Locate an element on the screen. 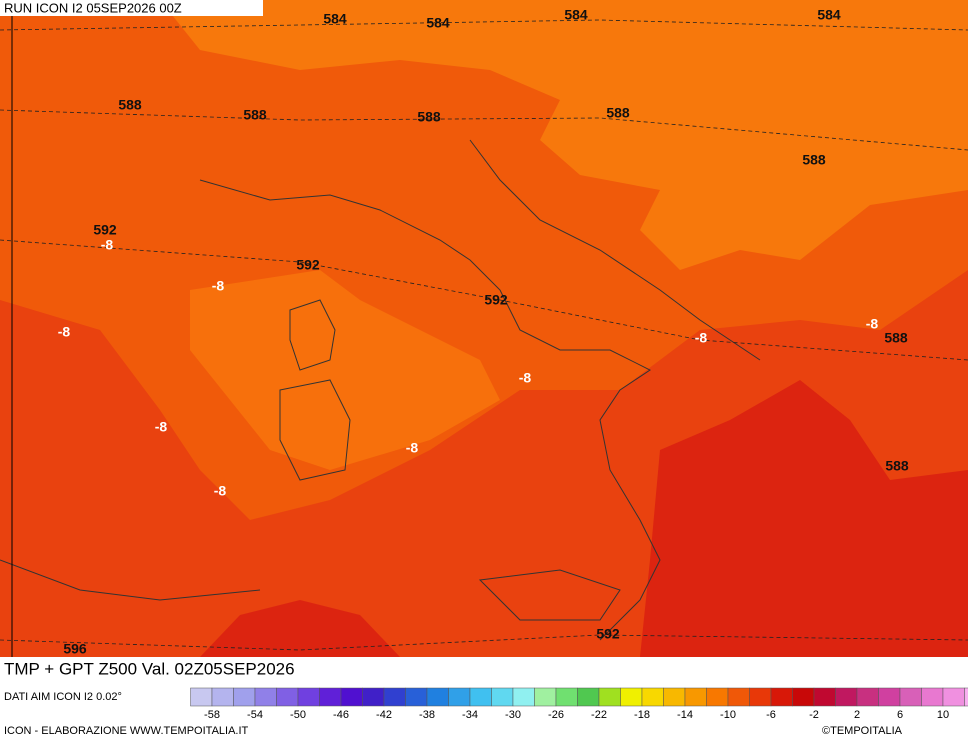 The image size is (968, 745). colorbar-label: -10 is located at coordinates (728, 715).